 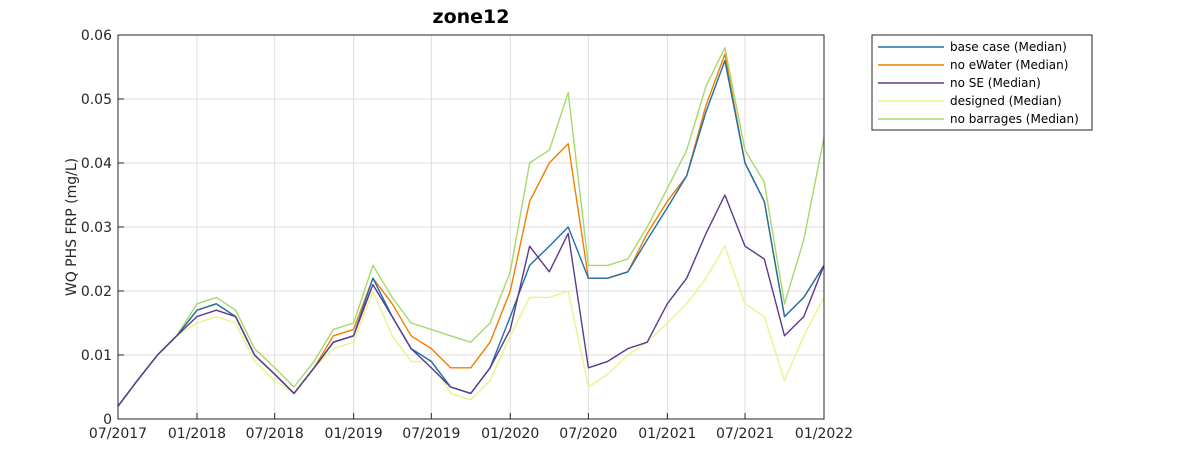 What do you see at coordinates (431, 434) in the screenshot?
I see `x-tick-label: 07/2019` at bounding box center [431, 434].